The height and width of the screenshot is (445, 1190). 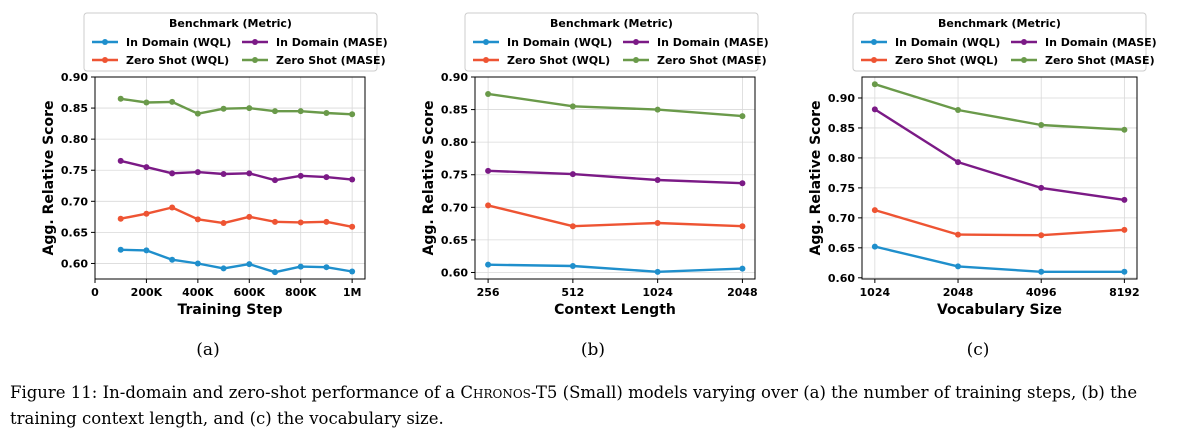 I want to click on legend-label: In Domain (MASE), so click(x=332, y=42).